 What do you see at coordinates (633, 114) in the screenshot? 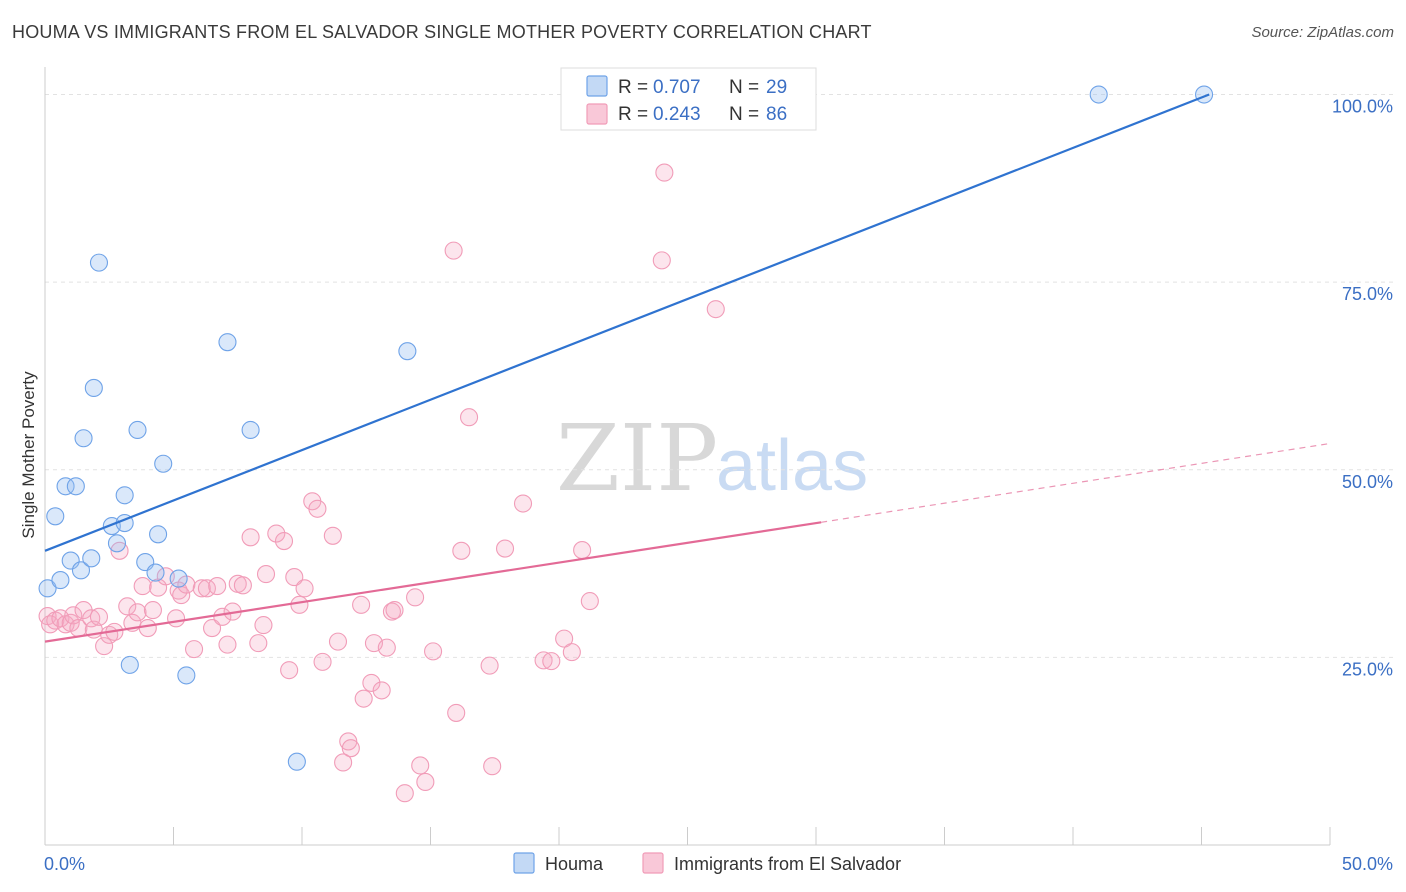
I see `legend-salvador-r-label: R =` at bounding box center [633, 114].